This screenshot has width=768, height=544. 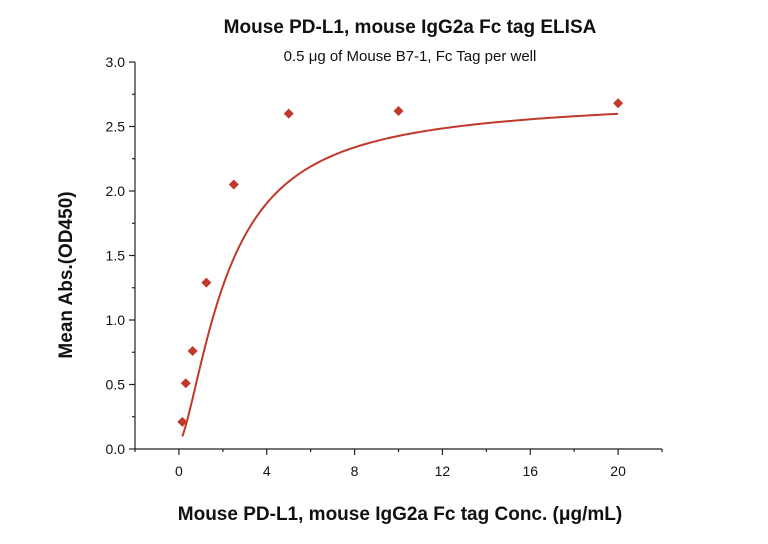 What do you see at coordinates (443, 471) in the screenshot?
I see `x-tick-label: 12` at bounding box center [443, 471].